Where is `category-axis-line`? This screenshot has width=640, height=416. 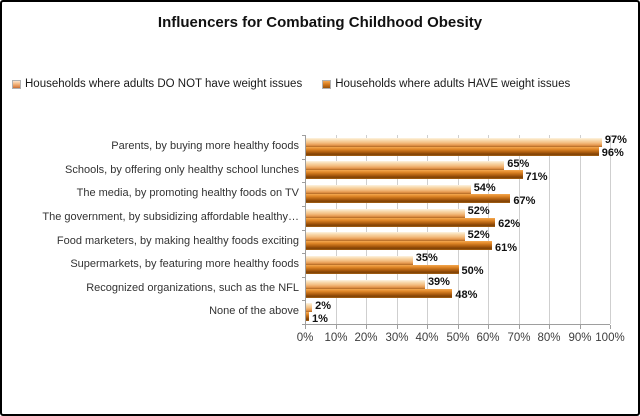
category-axis-line is located at coordinates (305, 229).